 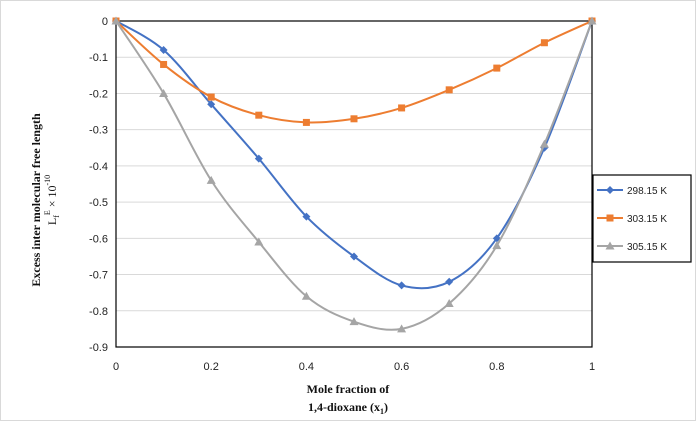 I want to click on legend-item: 303.15 K, so click(x=632, y=219).